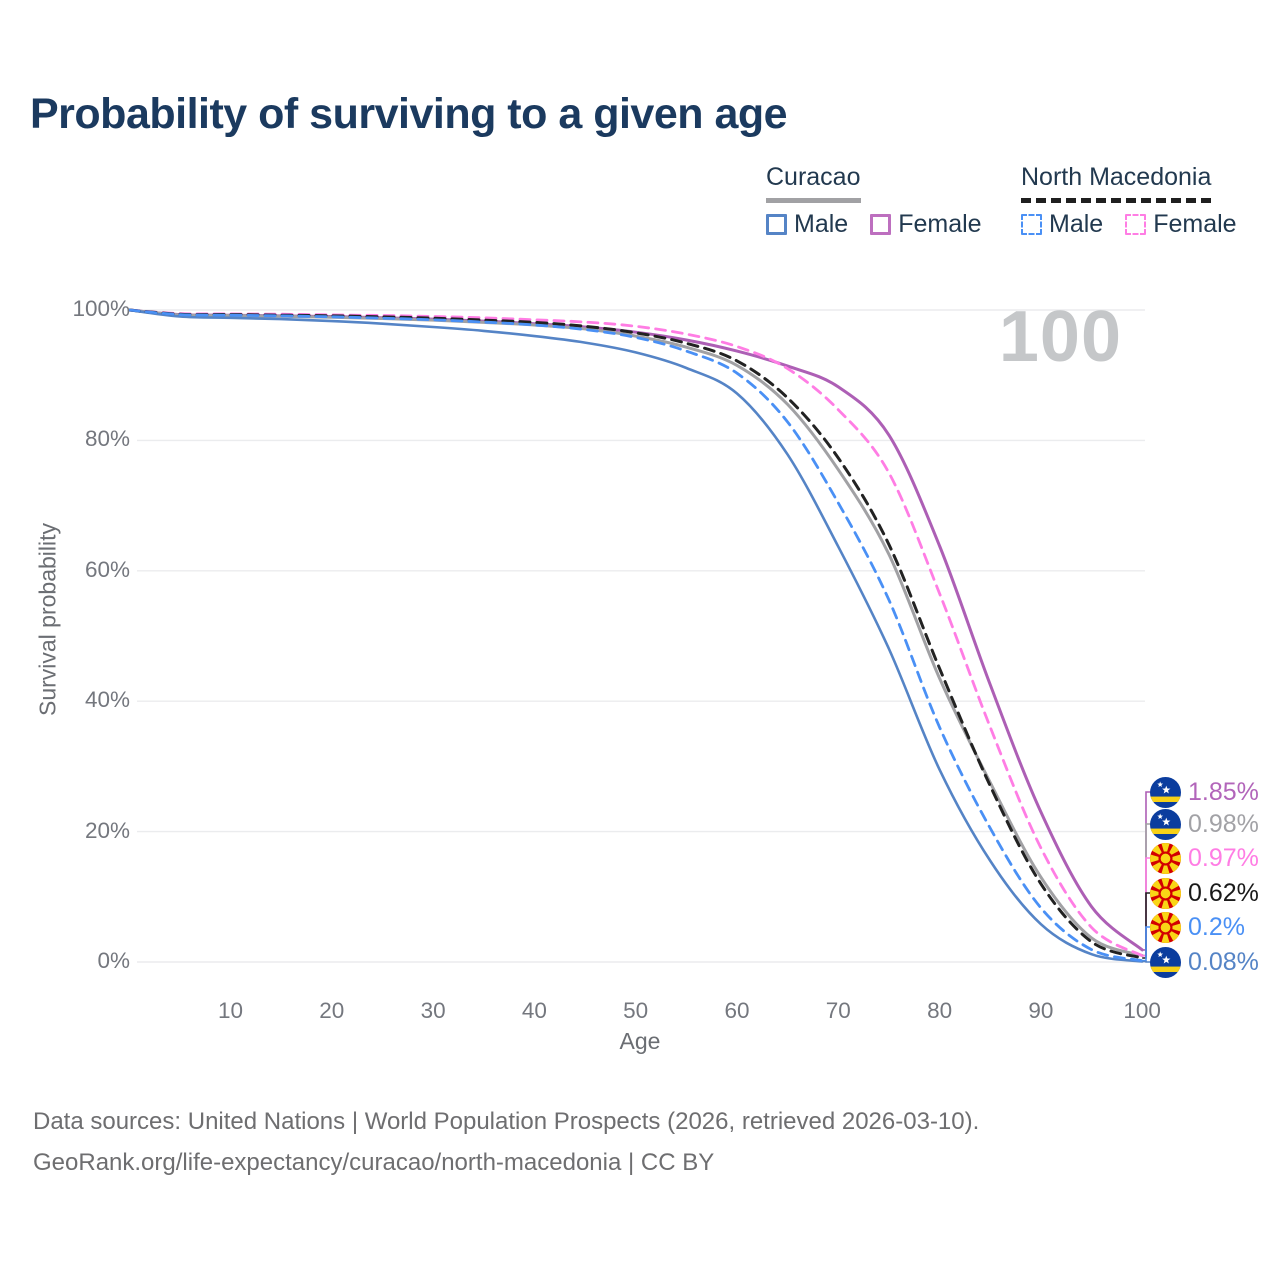  I want to click on end-label-value: 0.98%, so click(1223, 823).